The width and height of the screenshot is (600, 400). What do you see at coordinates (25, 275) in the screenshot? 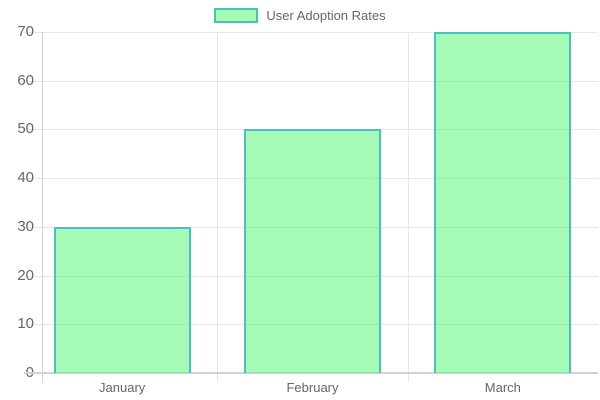
I see `y-tick-label: 20` at bounding box center [25, 275].